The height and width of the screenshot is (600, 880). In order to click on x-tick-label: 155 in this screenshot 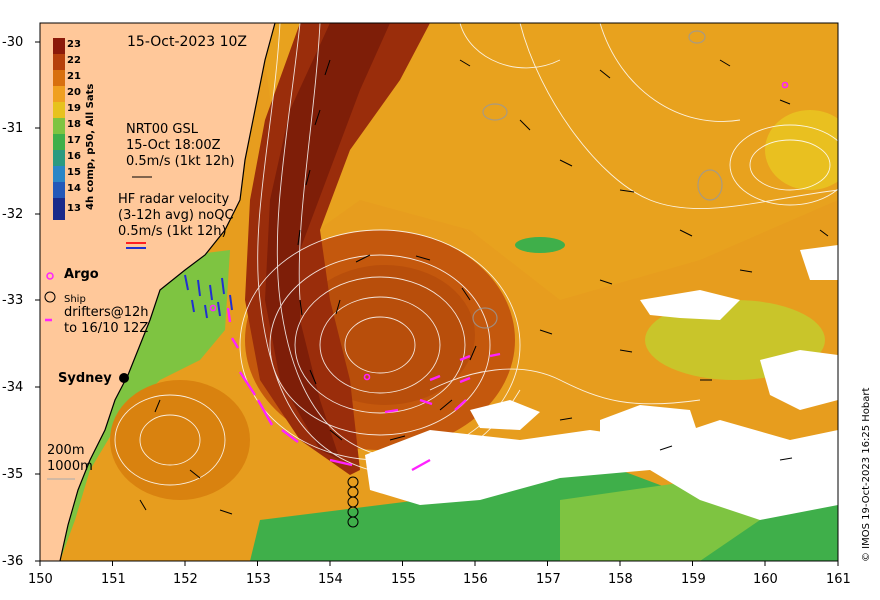, I will do `click(403, 579)`.